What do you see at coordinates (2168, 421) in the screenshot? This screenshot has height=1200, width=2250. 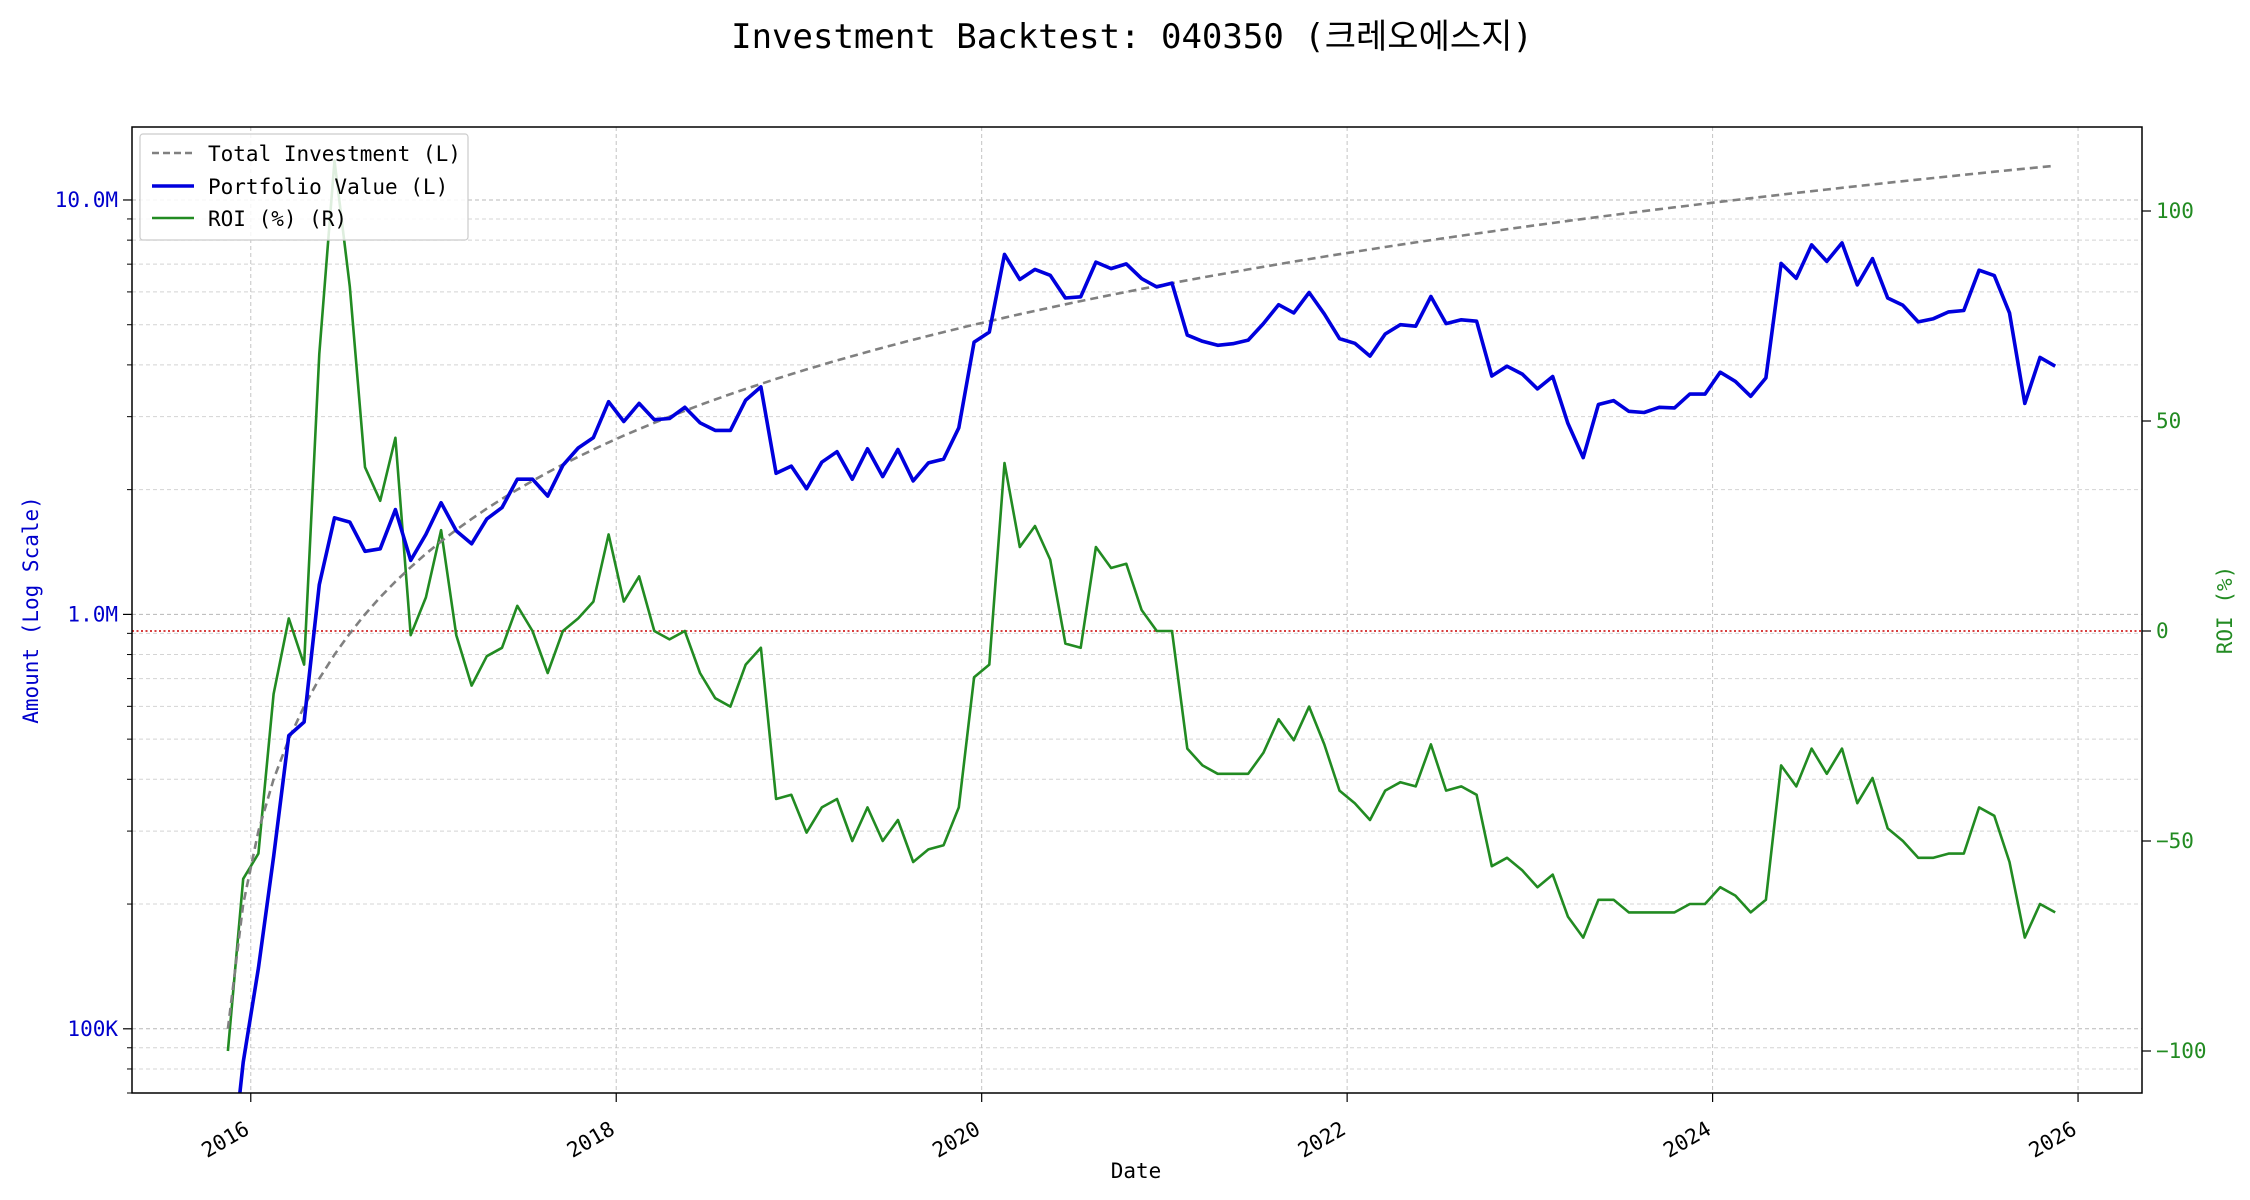 I see `y-right-tick-label: 50` at bounding box center [2168, 421].